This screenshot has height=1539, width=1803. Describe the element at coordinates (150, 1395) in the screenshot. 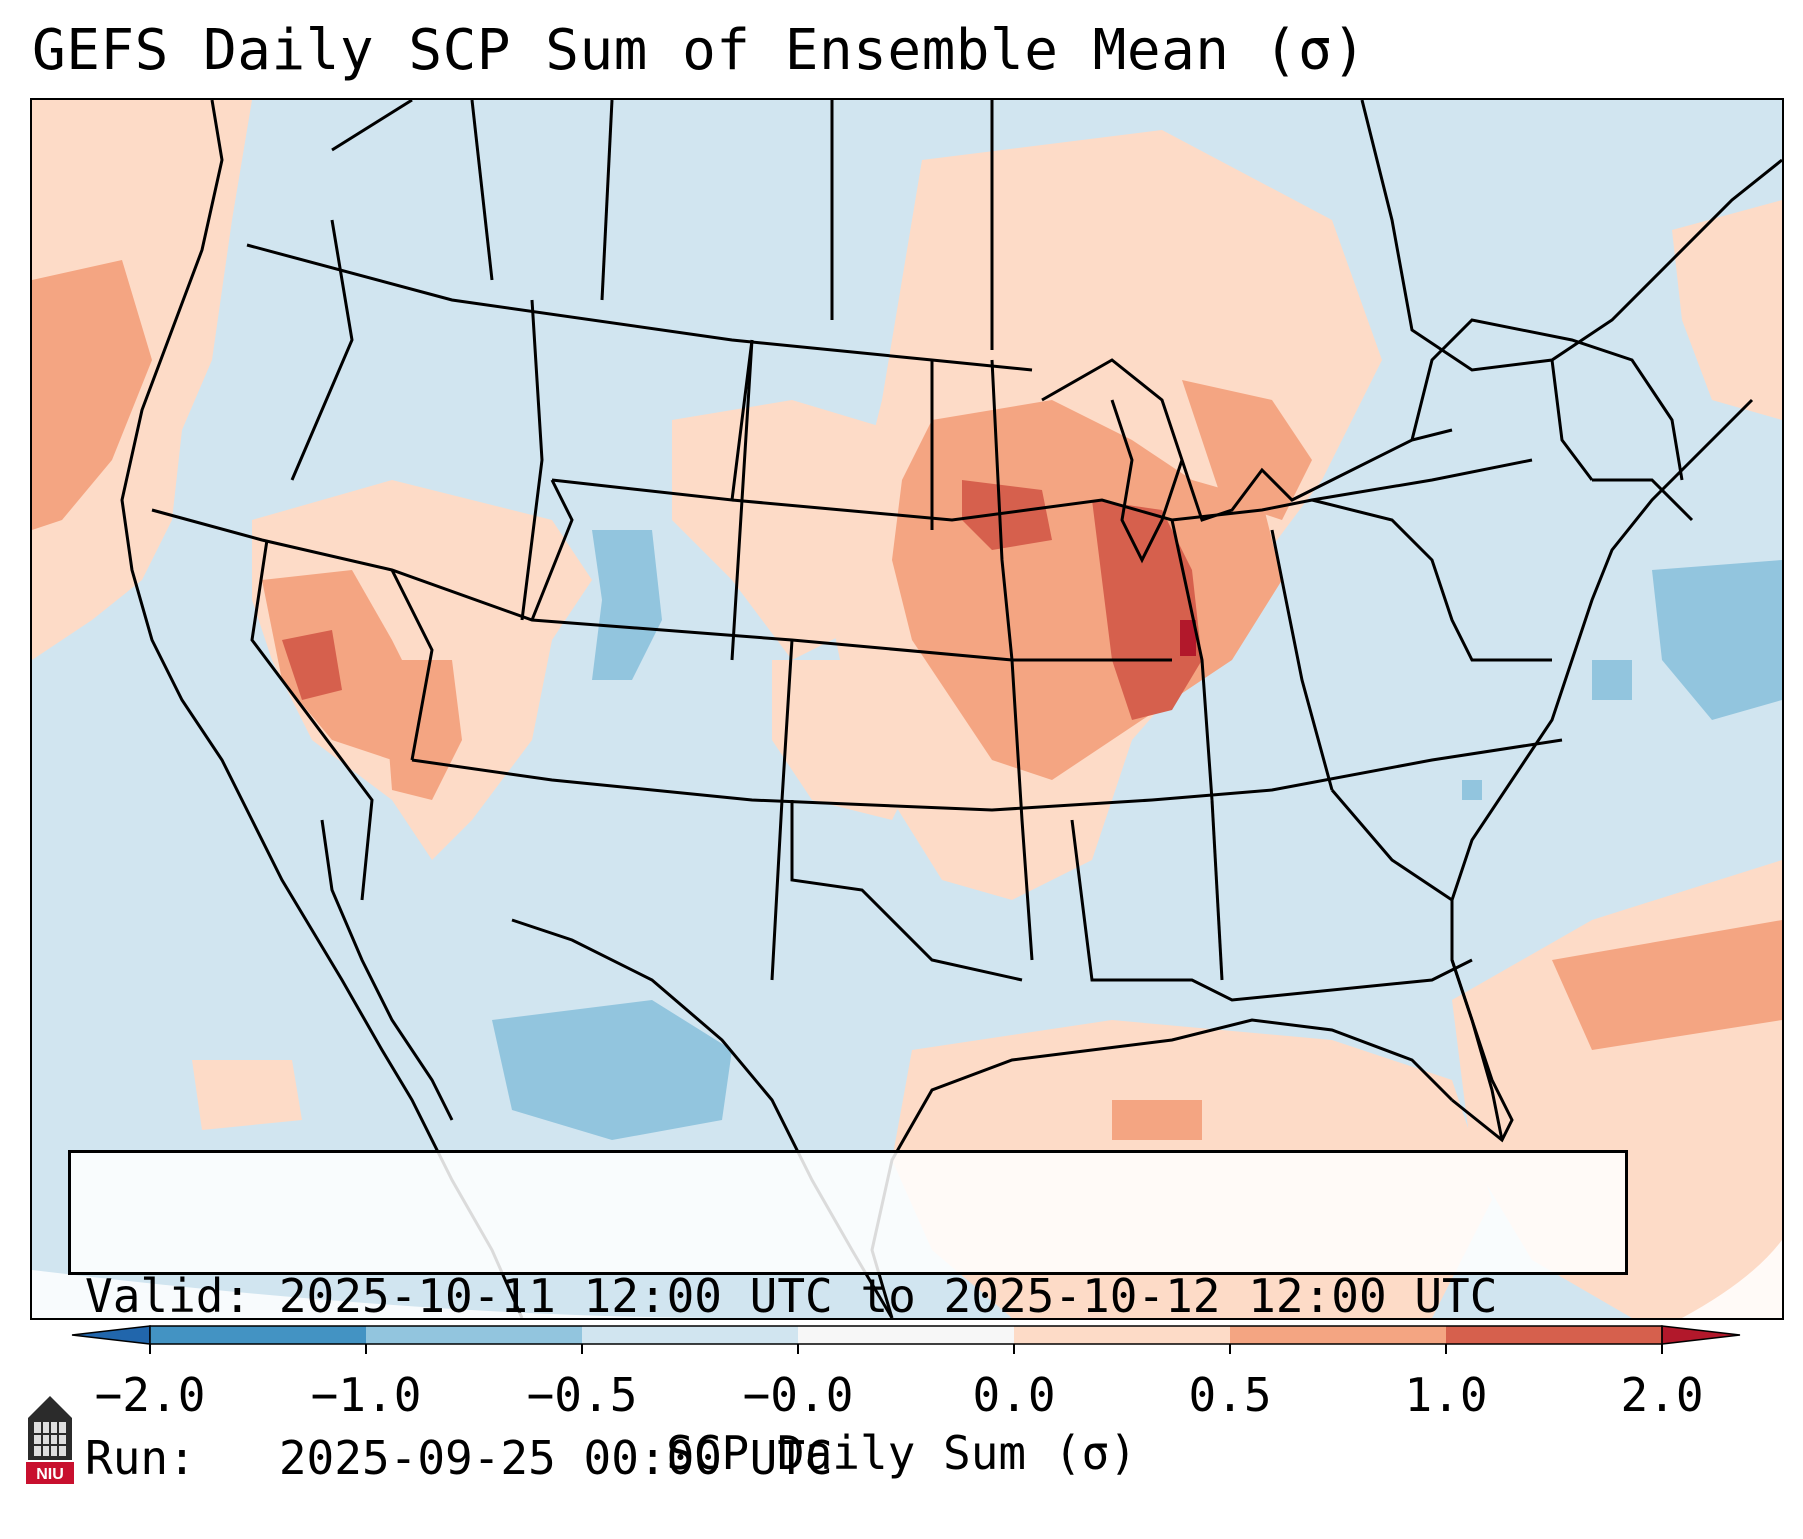

I see `colorbar-tick-label: −2.0` at that location.